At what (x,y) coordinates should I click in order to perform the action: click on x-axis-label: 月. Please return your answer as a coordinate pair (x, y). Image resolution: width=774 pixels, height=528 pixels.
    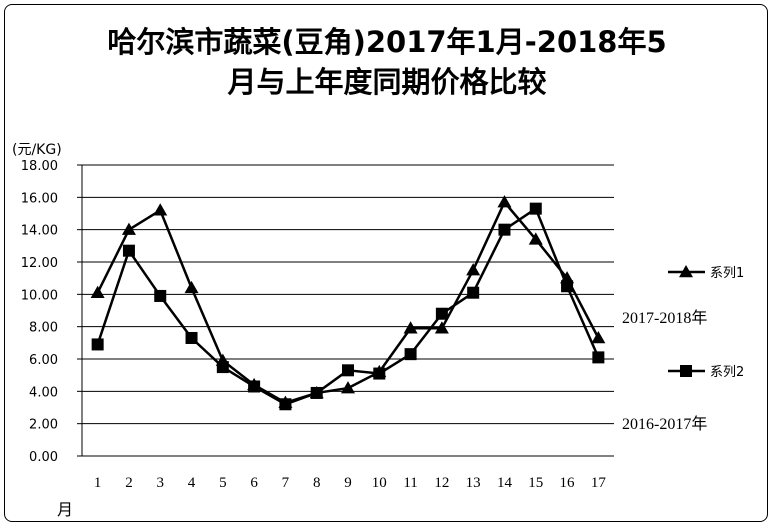
    Looking at the image, I should click on (65, 509).